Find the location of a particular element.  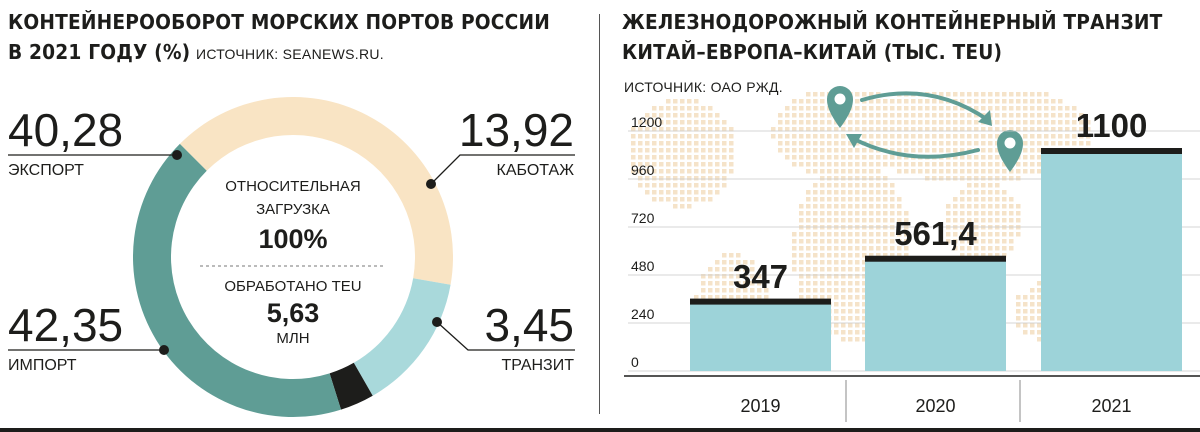

cabotage-value: 13,92 is located at coordinates (516, 130).